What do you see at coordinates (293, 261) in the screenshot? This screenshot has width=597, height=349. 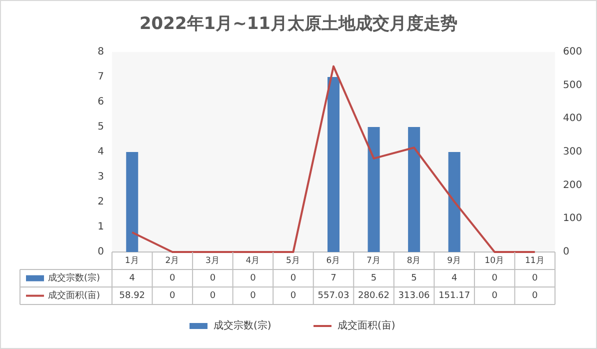 I see `x-tick-label: 5月` at bounding box center [293, 261].